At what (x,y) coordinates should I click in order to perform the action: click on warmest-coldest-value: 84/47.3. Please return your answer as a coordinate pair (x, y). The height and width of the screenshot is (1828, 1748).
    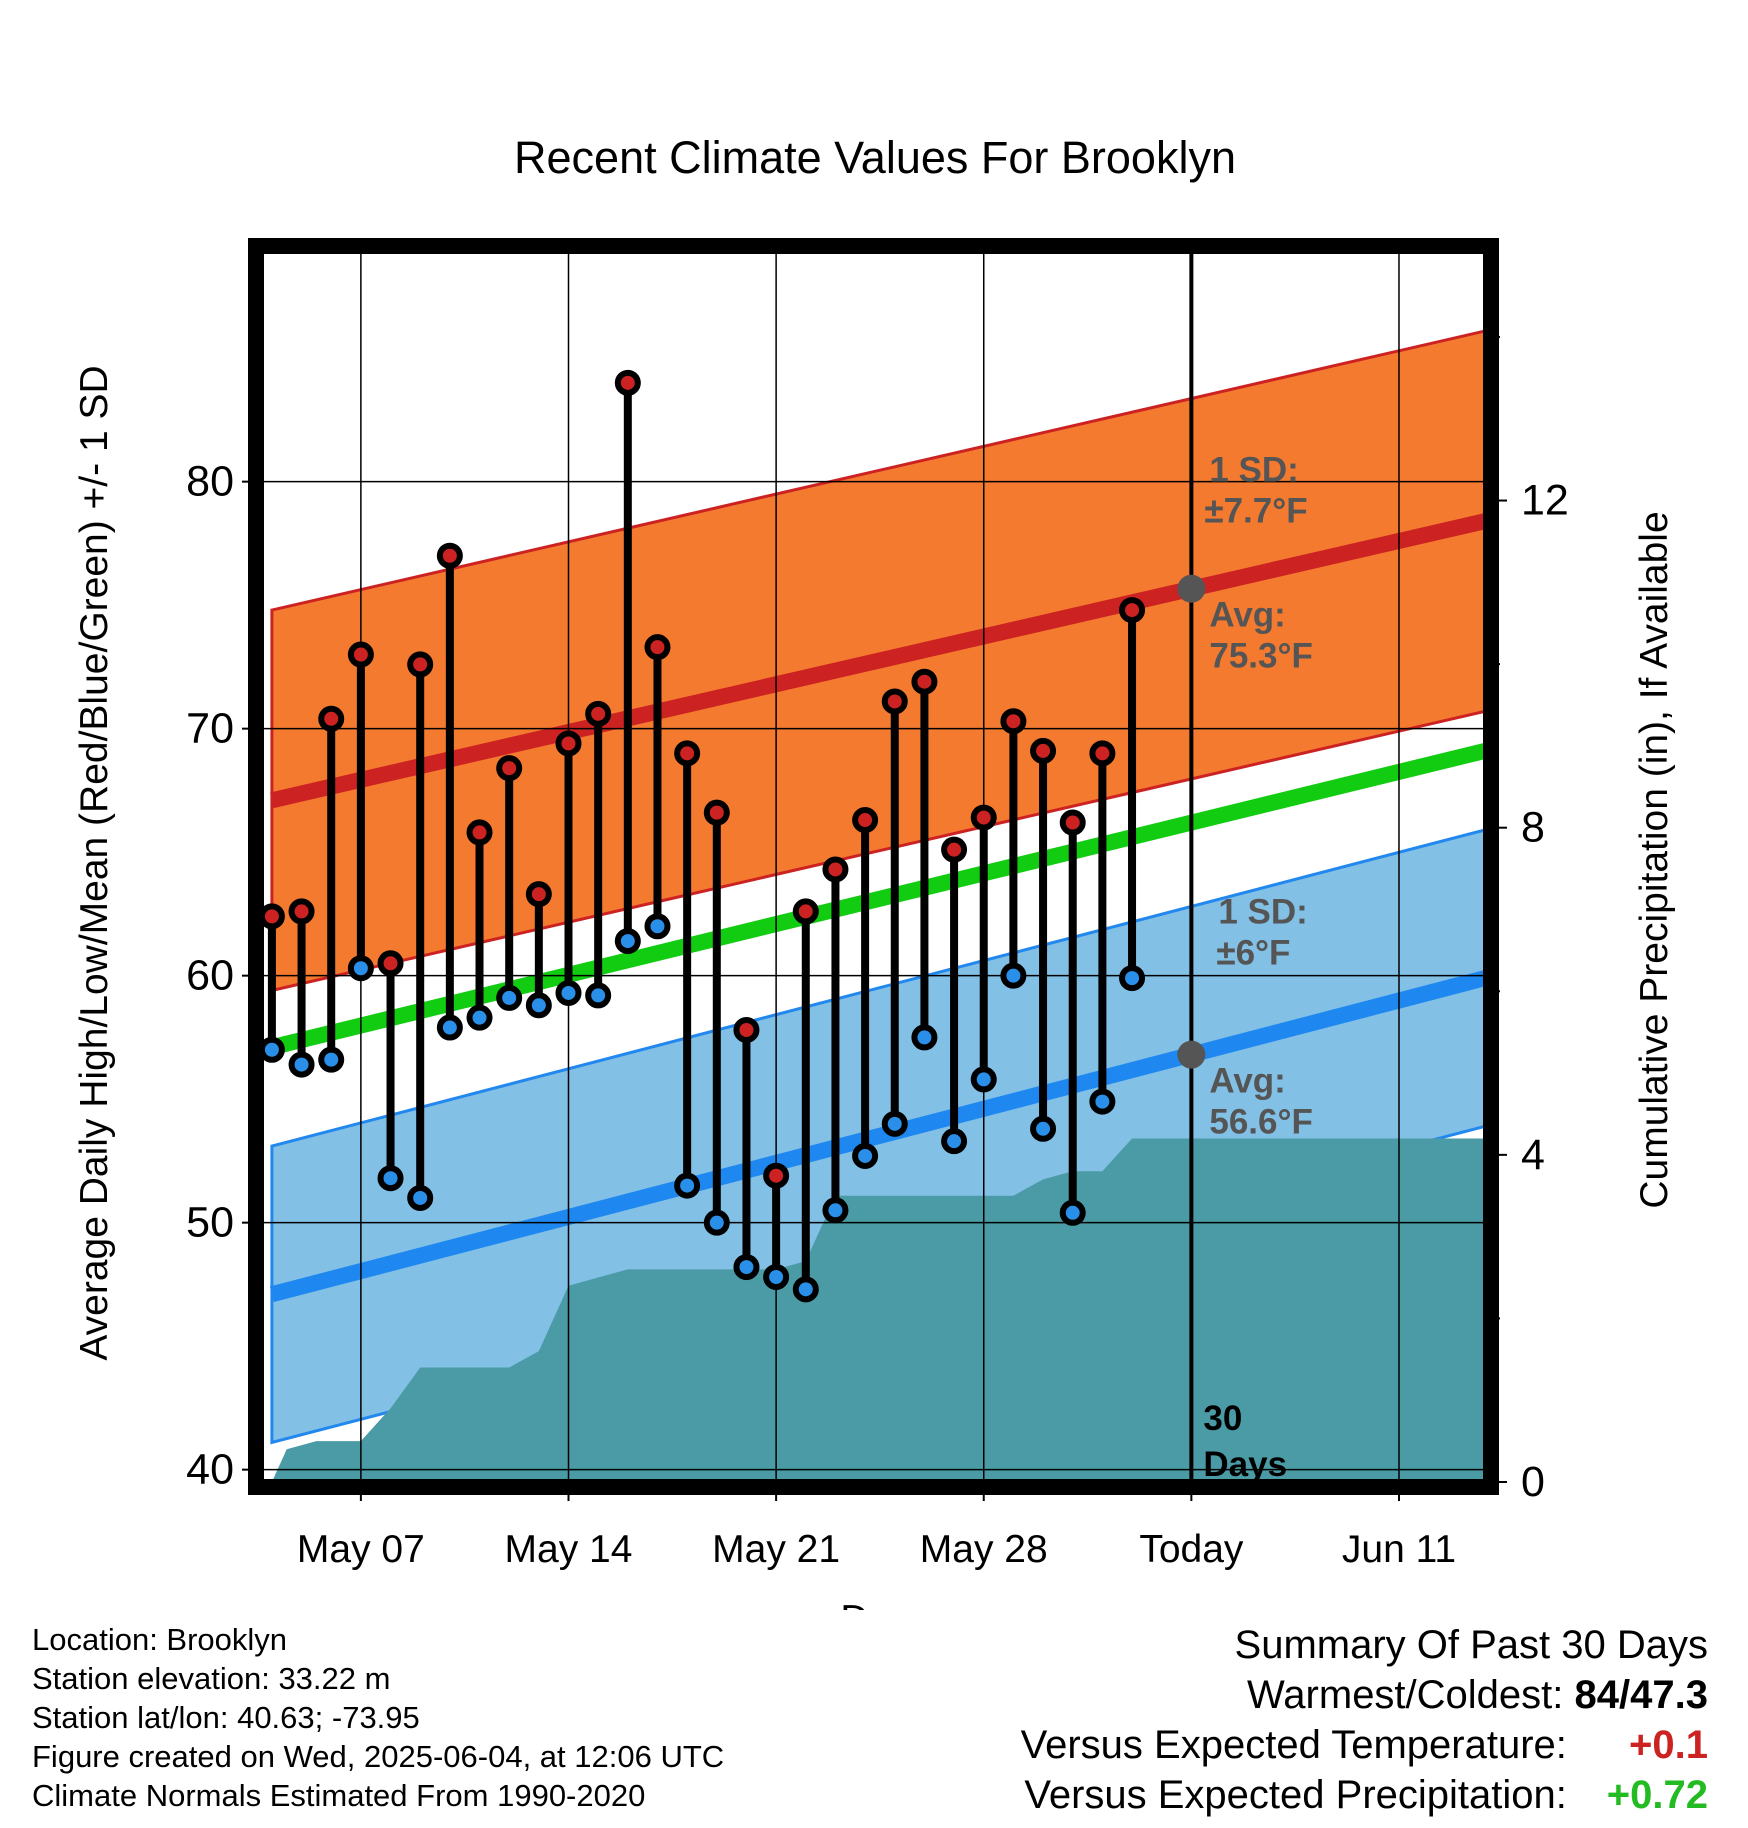
    Looking at the image, I should click on (1641, 1695).